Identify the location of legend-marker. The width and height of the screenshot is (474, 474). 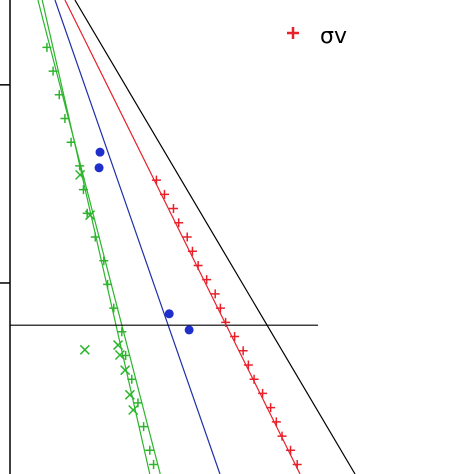
(293, 33).